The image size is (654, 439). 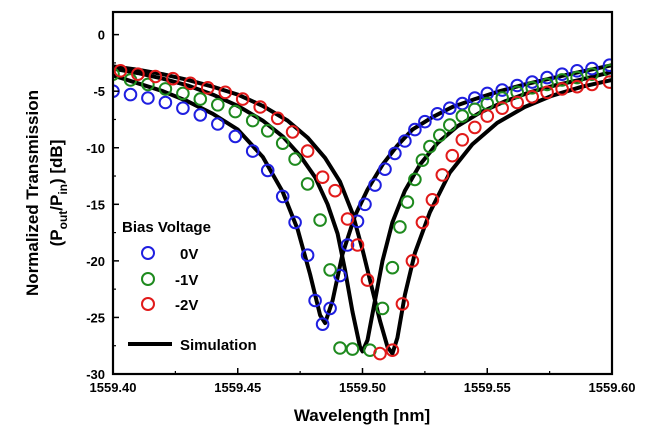 I want to click on y-tick-label: -30, so click(x=95, y=374).